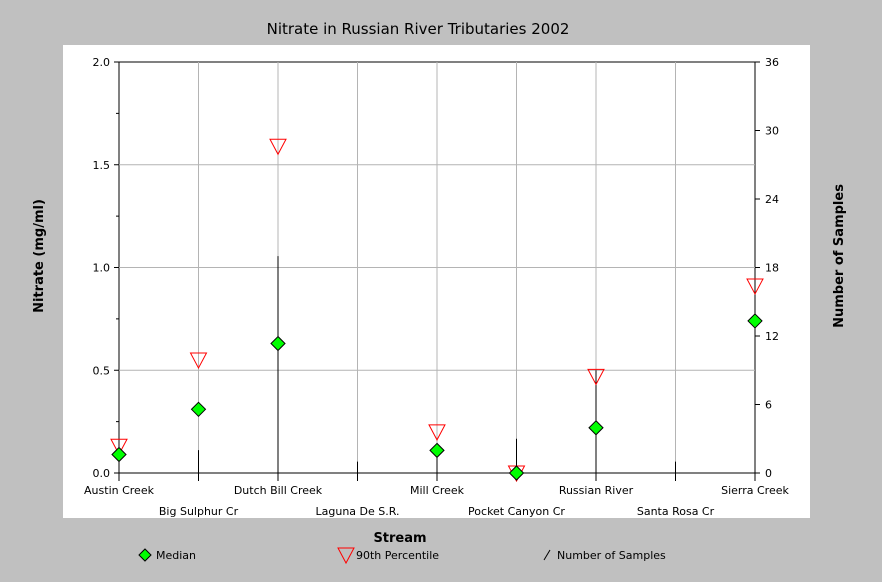 This screenshot has width=882, height=582. I want to click on x-tick-label: Pocket Canyon Cr, so click(516, 511).